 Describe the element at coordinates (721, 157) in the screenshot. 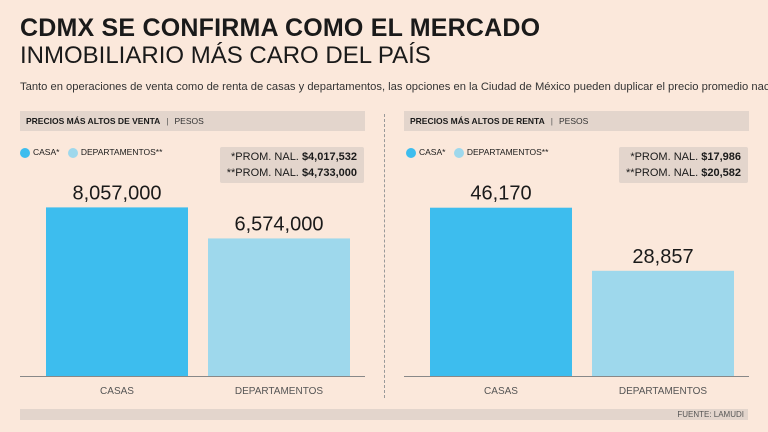

I see `avg-casa-value: $17,986` at that location.